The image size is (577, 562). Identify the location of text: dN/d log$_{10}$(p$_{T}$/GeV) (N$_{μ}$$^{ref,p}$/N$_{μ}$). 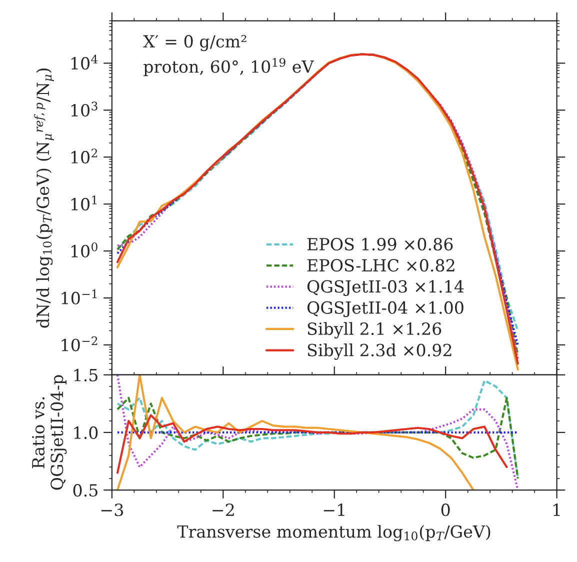
(44, 198).